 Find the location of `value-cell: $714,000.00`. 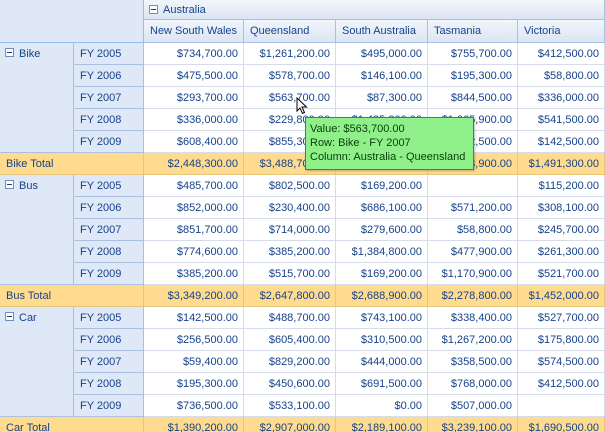

value-cell: $714,000.00 is located at coordinates (290, 230).